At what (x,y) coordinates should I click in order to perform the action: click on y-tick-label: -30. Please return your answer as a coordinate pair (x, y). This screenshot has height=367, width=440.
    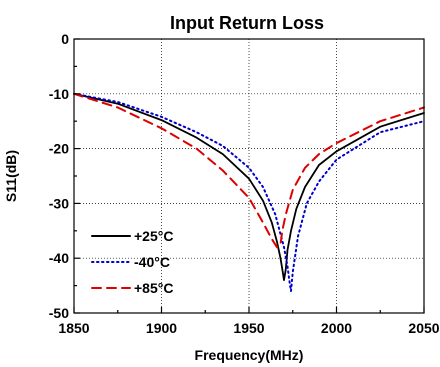
    Looking at the image, I should click on (59, 203).